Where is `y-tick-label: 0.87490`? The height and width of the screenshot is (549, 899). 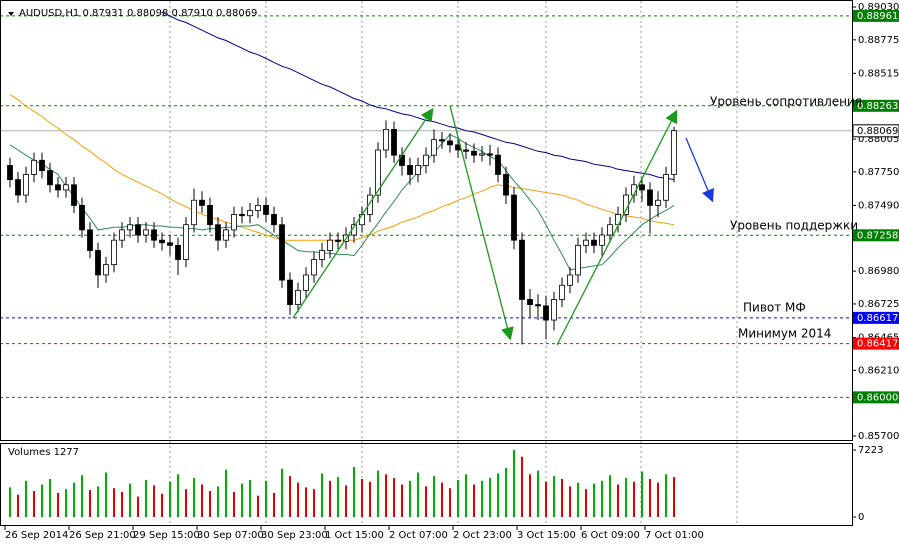 y-tick-label: 0.87490 is located at coordinates (878, 205).